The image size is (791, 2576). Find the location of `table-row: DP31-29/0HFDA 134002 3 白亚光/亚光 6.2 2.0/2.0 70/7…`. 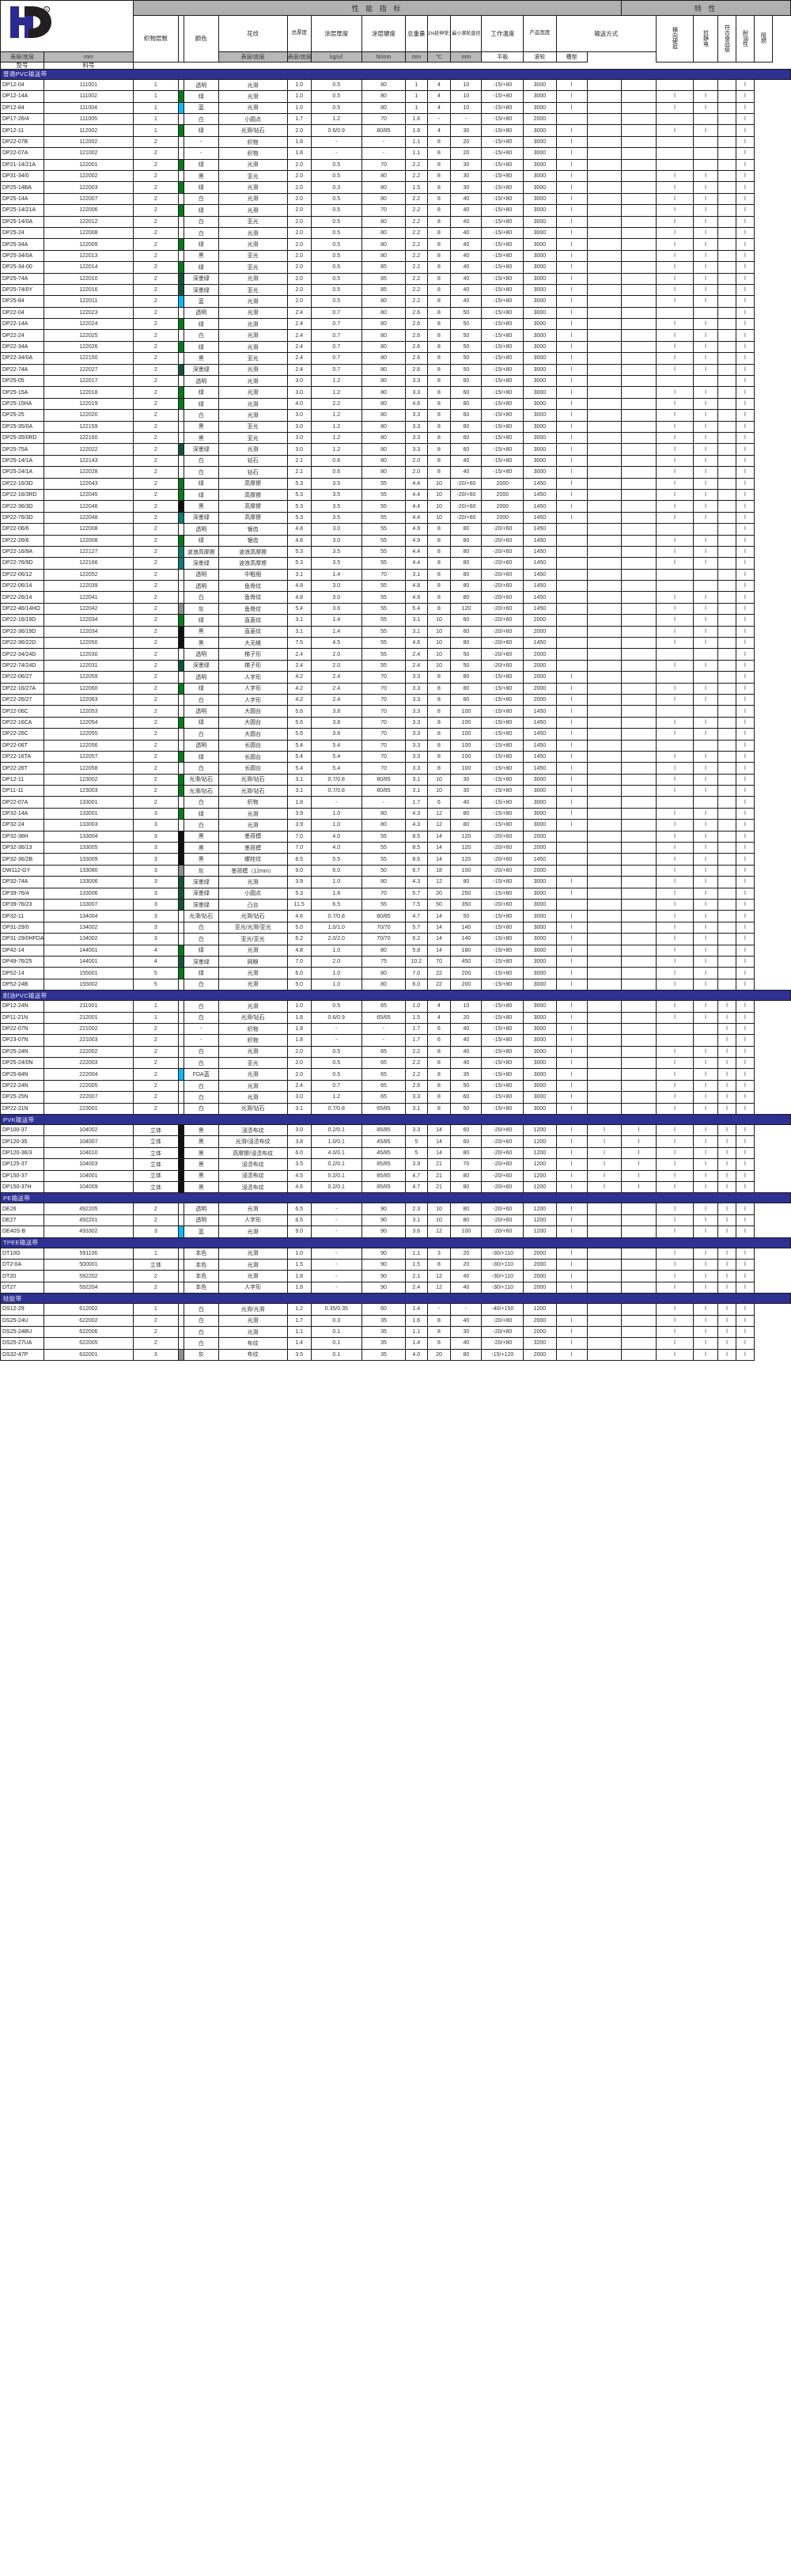

table-row: DP31-29/0HFDA 134002 3 白亚光/亚光 6.2 2.0/2.0 70/7… is located at coordinates (395, 939).